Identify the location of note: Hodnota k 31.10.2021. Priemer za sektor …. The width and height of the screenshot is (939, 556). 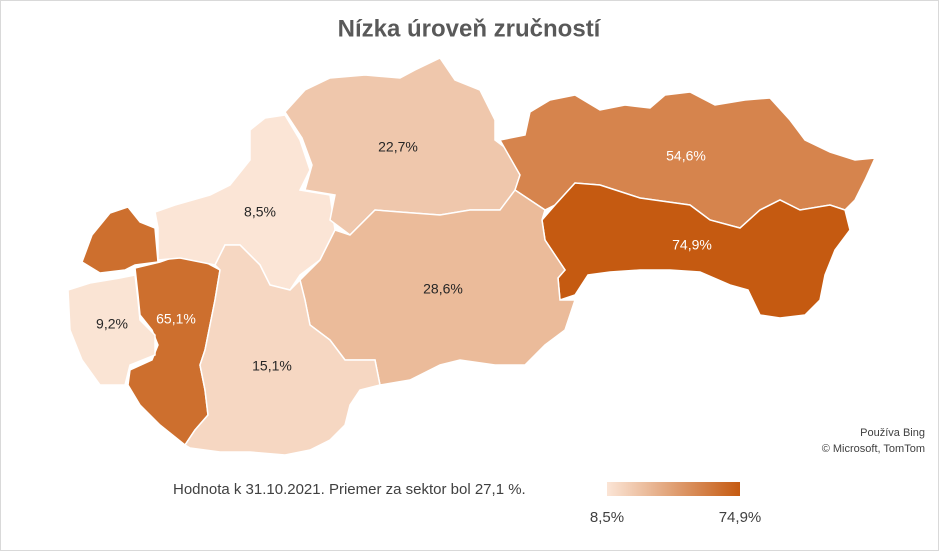
(349, 489).